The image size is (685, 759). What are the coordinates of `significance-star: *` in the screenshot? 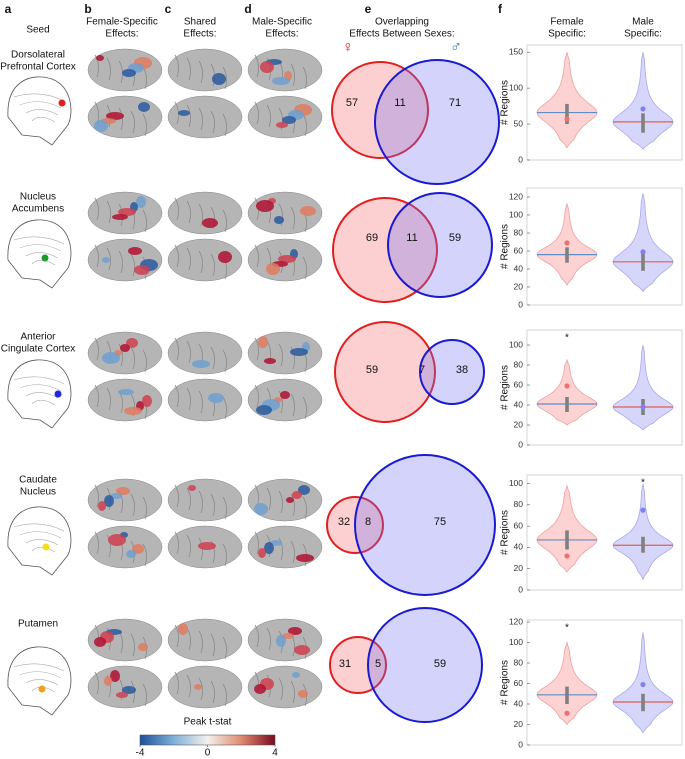 It's located at (643, 483).